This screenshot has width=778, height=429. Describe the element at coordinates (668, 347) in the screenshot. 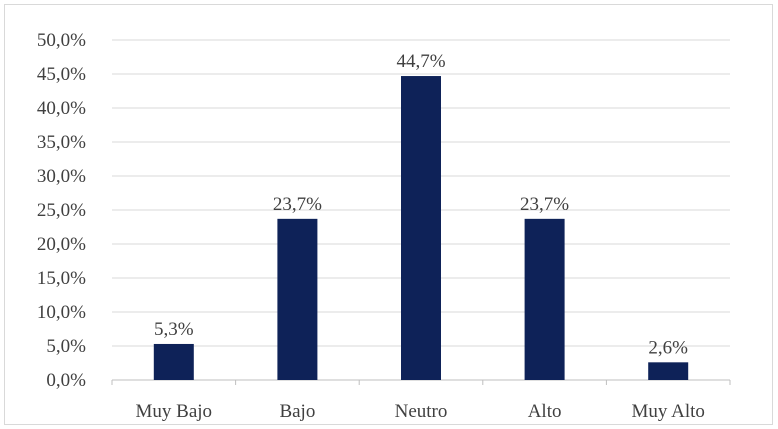

I see `data-label: 2,6%` at that location.